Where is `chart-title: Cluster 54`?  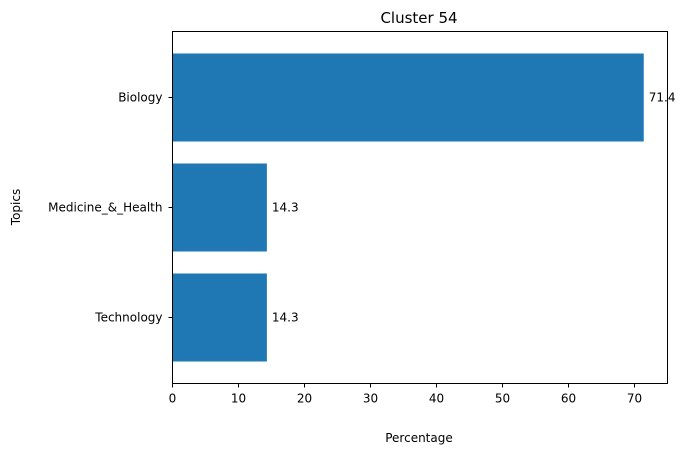 chart-title: Cluster 54 is located at coordinates (418, 18).